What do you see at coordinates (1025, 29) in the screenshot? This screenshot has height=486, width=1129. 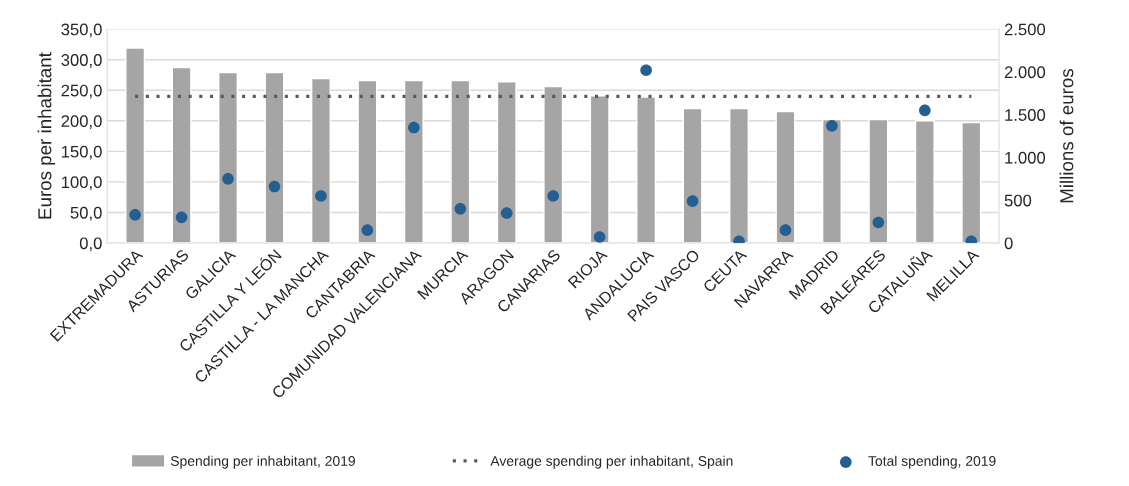 I see `y2-tick-label: 2.500` at bounding box center [1025, 29].